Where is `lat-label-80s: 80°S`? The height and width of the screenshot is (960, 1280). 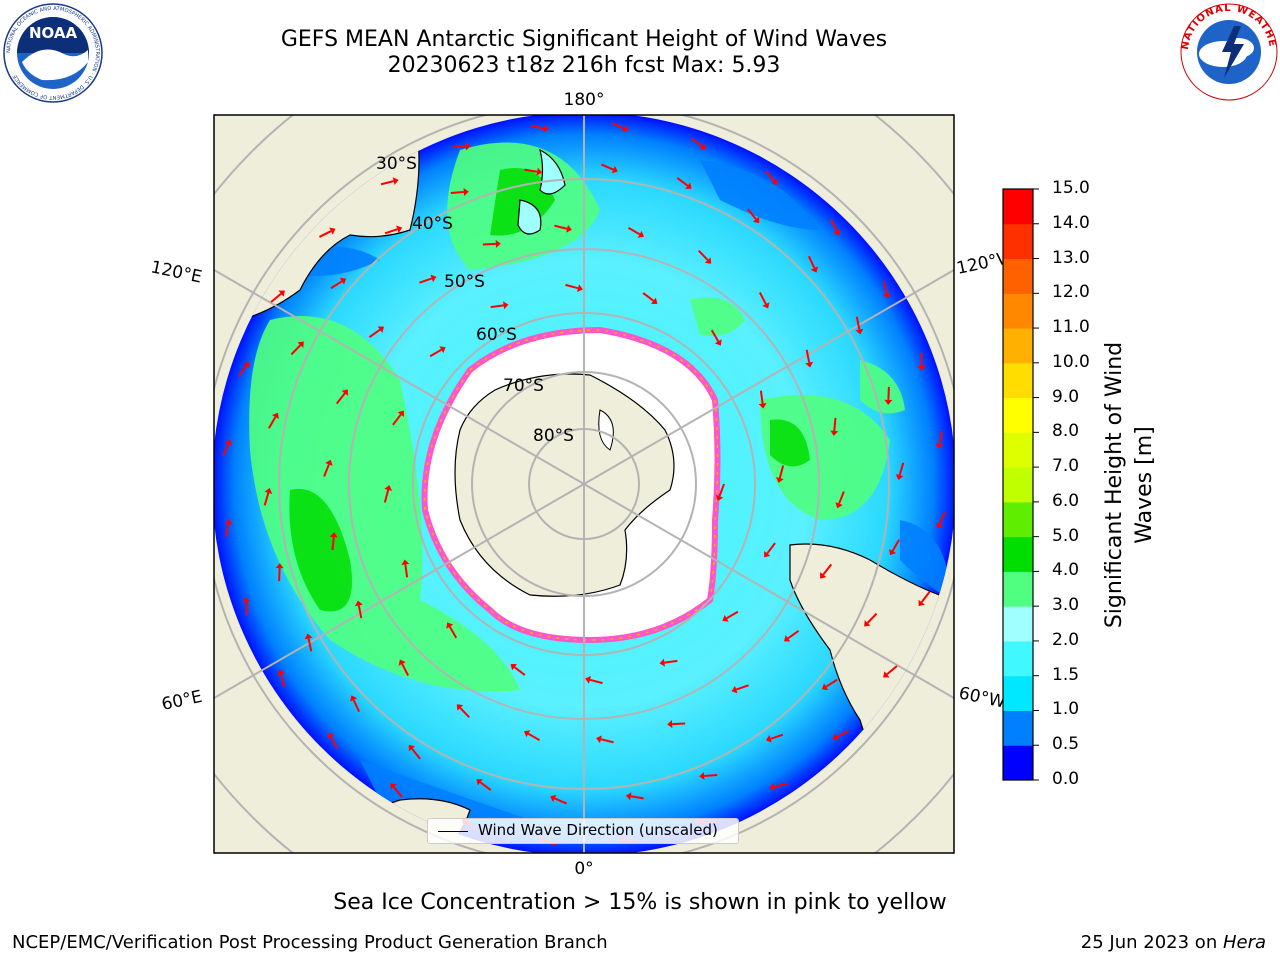 lat-label-80s: 80°S is located at coordinates (553, 436).